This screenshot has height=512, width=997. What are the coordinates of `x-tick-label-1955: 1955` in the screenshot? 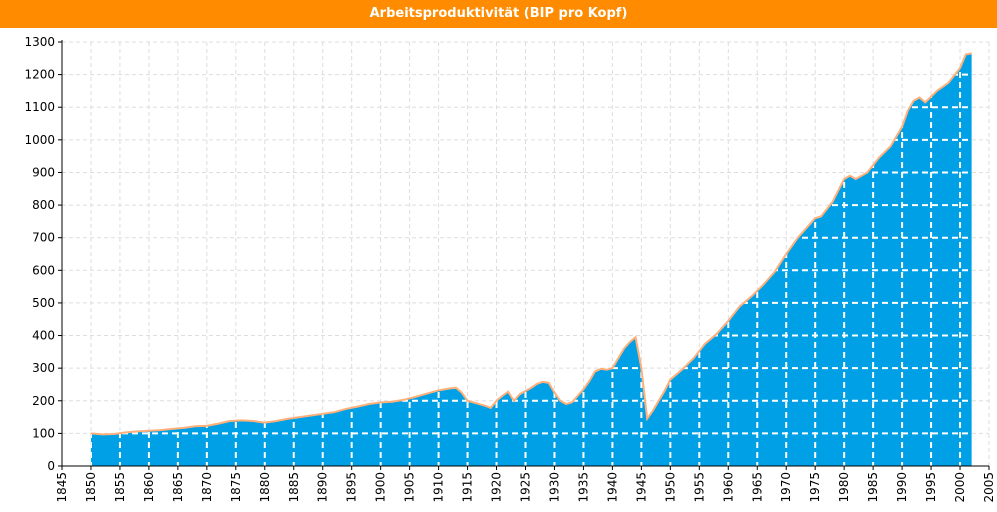 It's located at (699, 487).